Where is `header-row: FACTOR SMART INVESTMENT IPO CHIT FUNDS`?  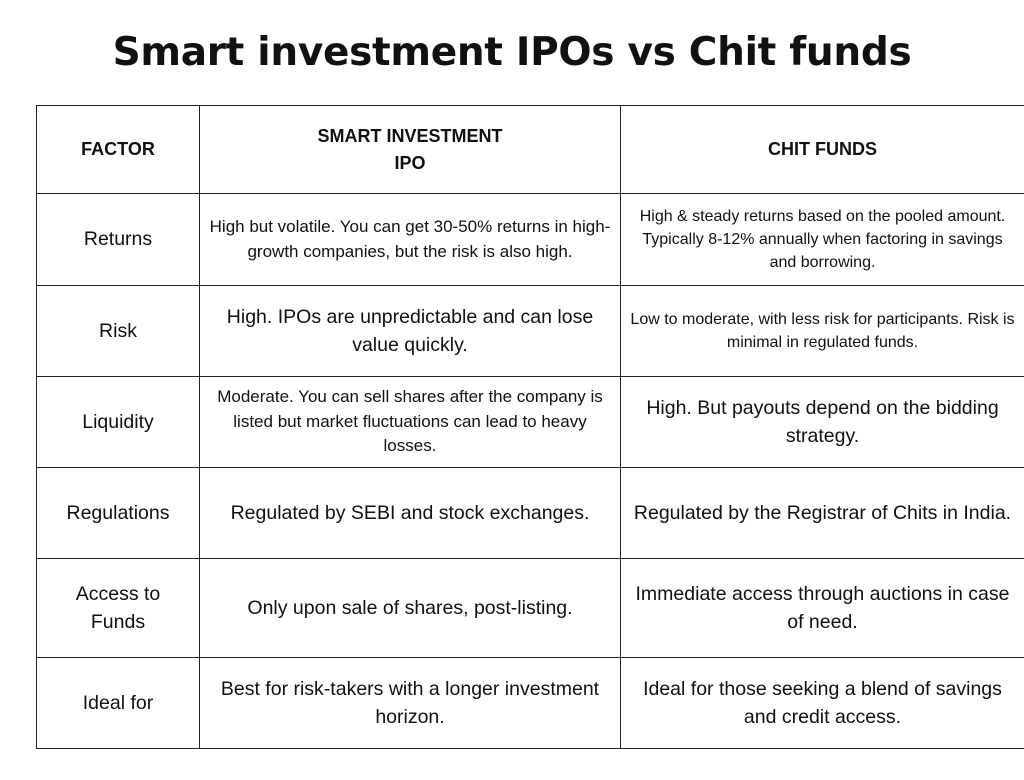
header-row: FACTOR SMART INVESTMENT IPO CHIT FUNDS is located at coordinates (530, 149).